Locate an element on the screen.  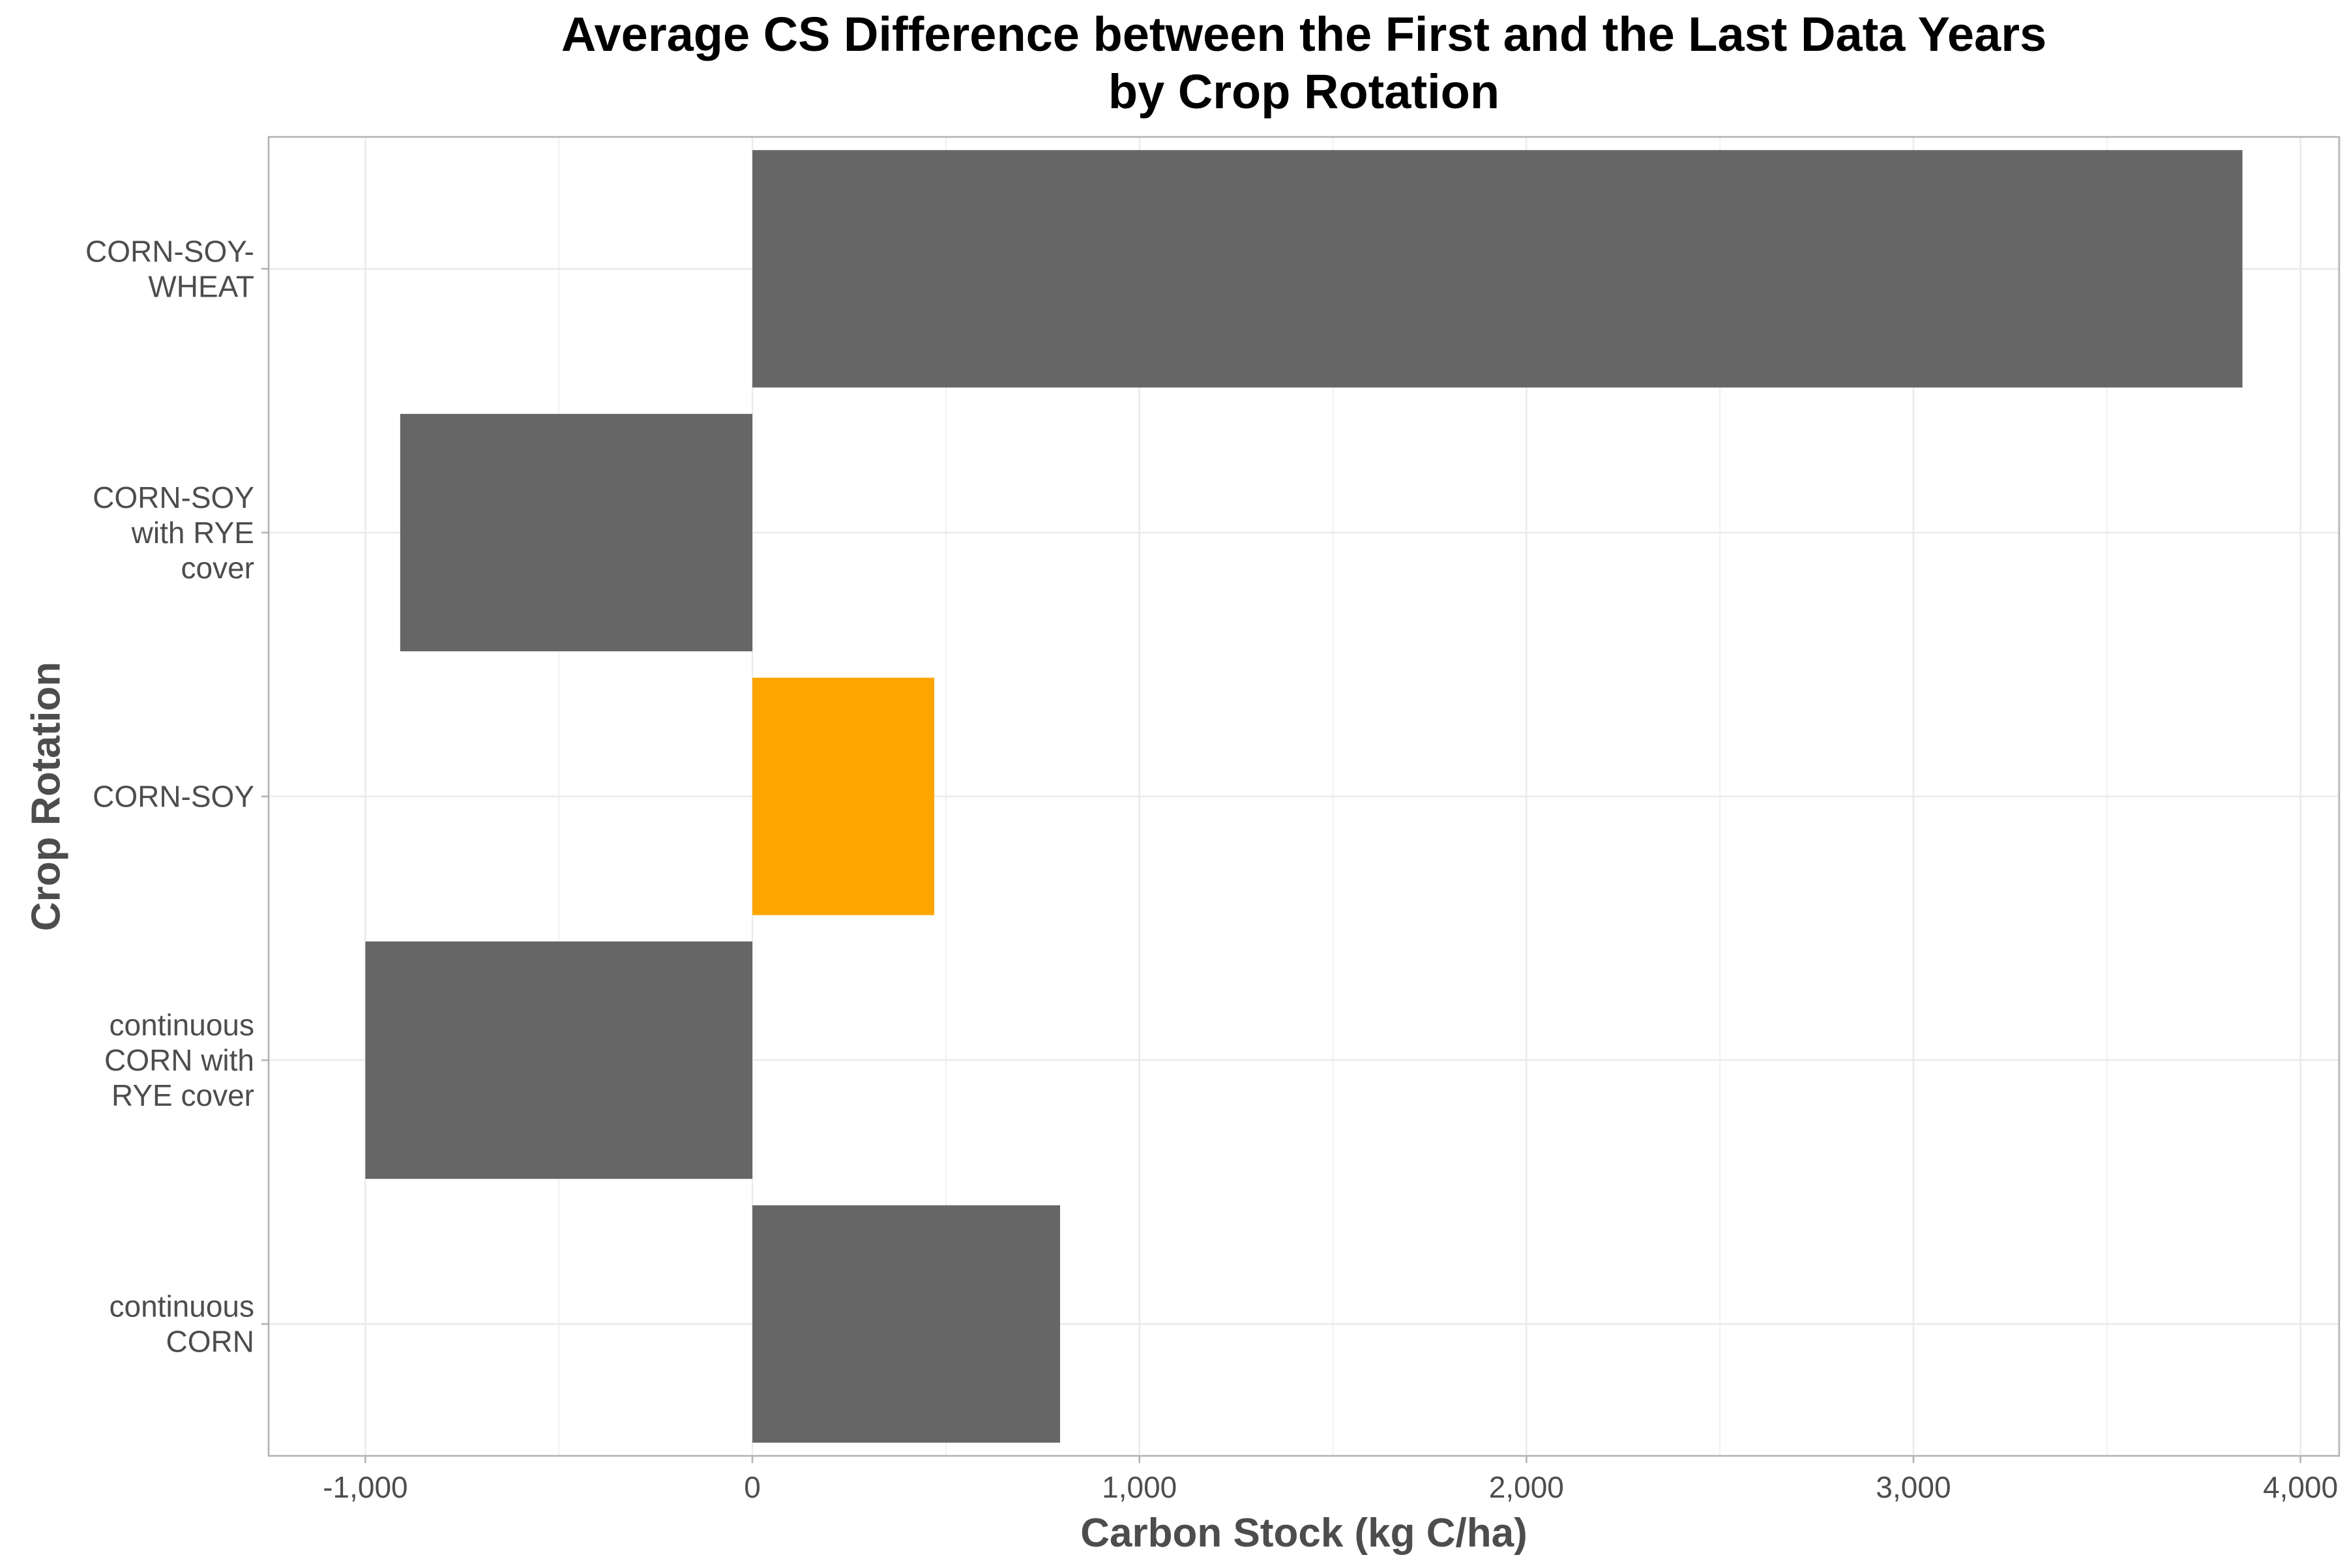
x-tick-label: 3,000 is located at coordinates (1914, 1487).